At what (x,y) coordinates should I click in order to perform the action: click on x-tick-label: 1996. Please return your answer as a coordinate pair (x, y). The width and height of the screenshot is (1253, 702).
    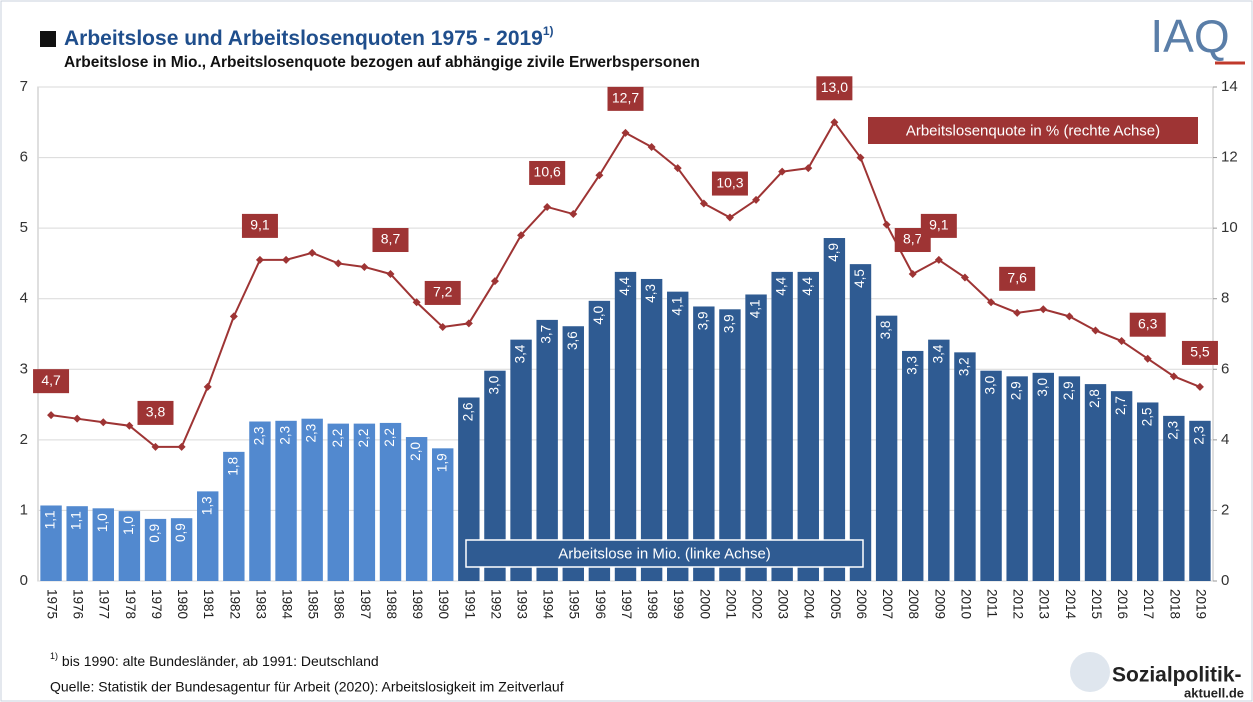
    Looking at the image, I should click on (600, 604).